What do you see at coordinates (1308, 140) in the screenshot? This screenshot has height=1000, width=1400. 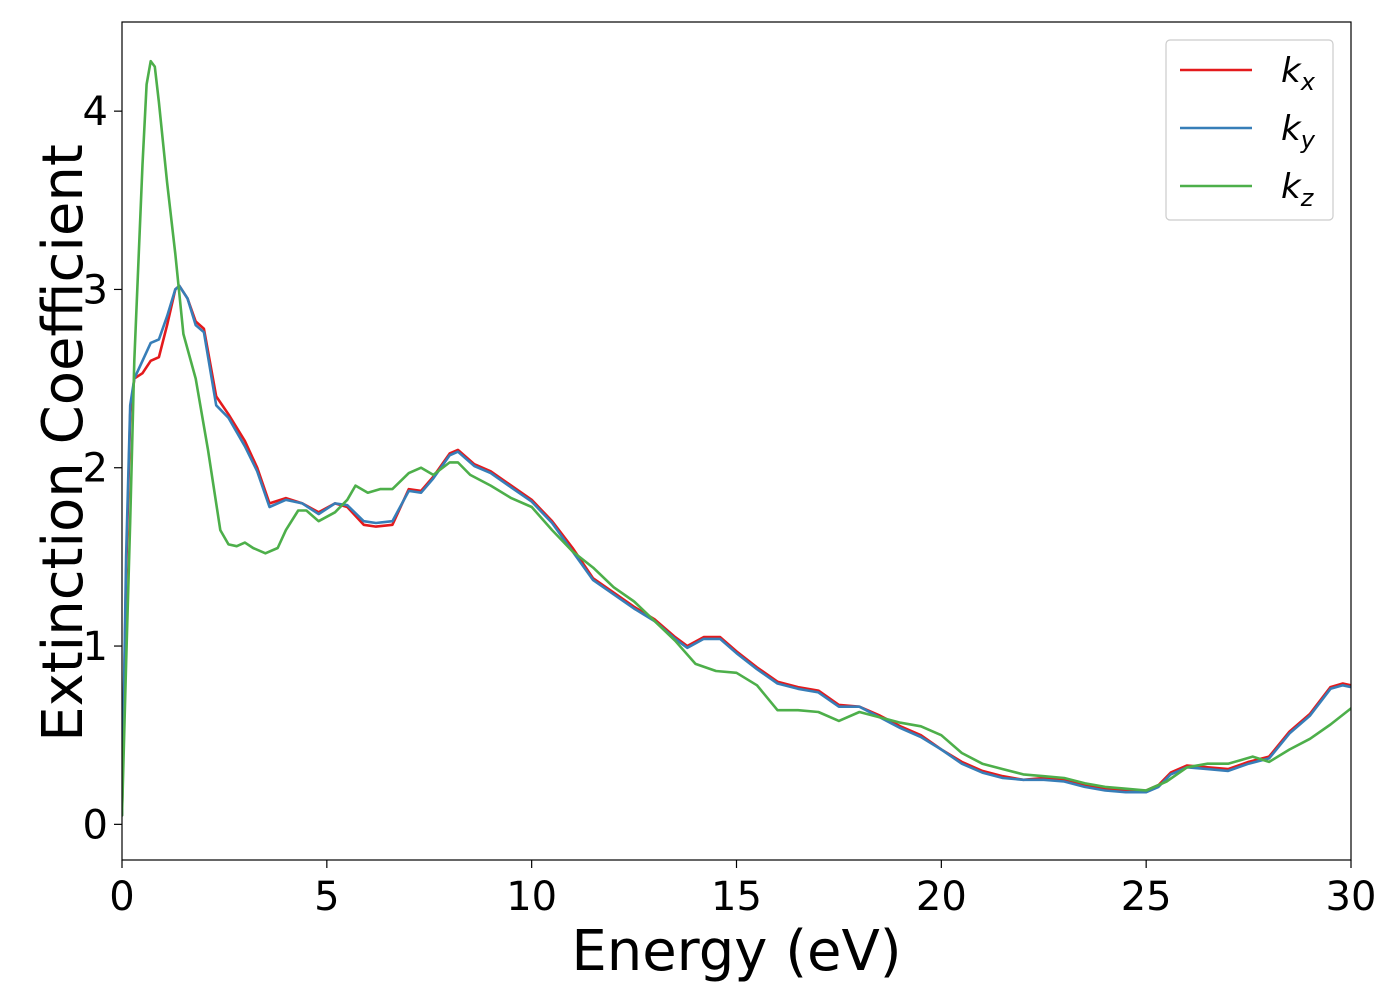 I see `legend-label-subscript: y` at bounding box center [1308, 140].